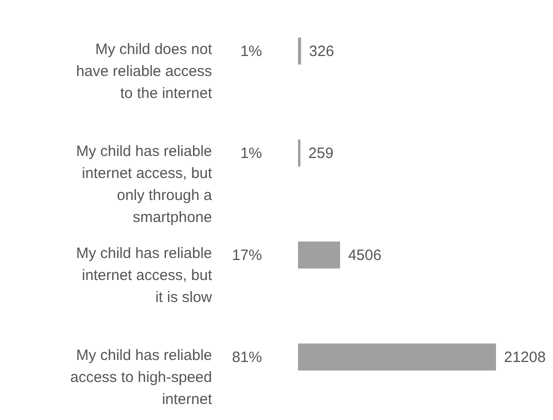 This screenshot has height=420, width=553. What do you see at coordinates (247, 357) in the screenshot?
I see `text: 81%` at bounding box center [247, 357].